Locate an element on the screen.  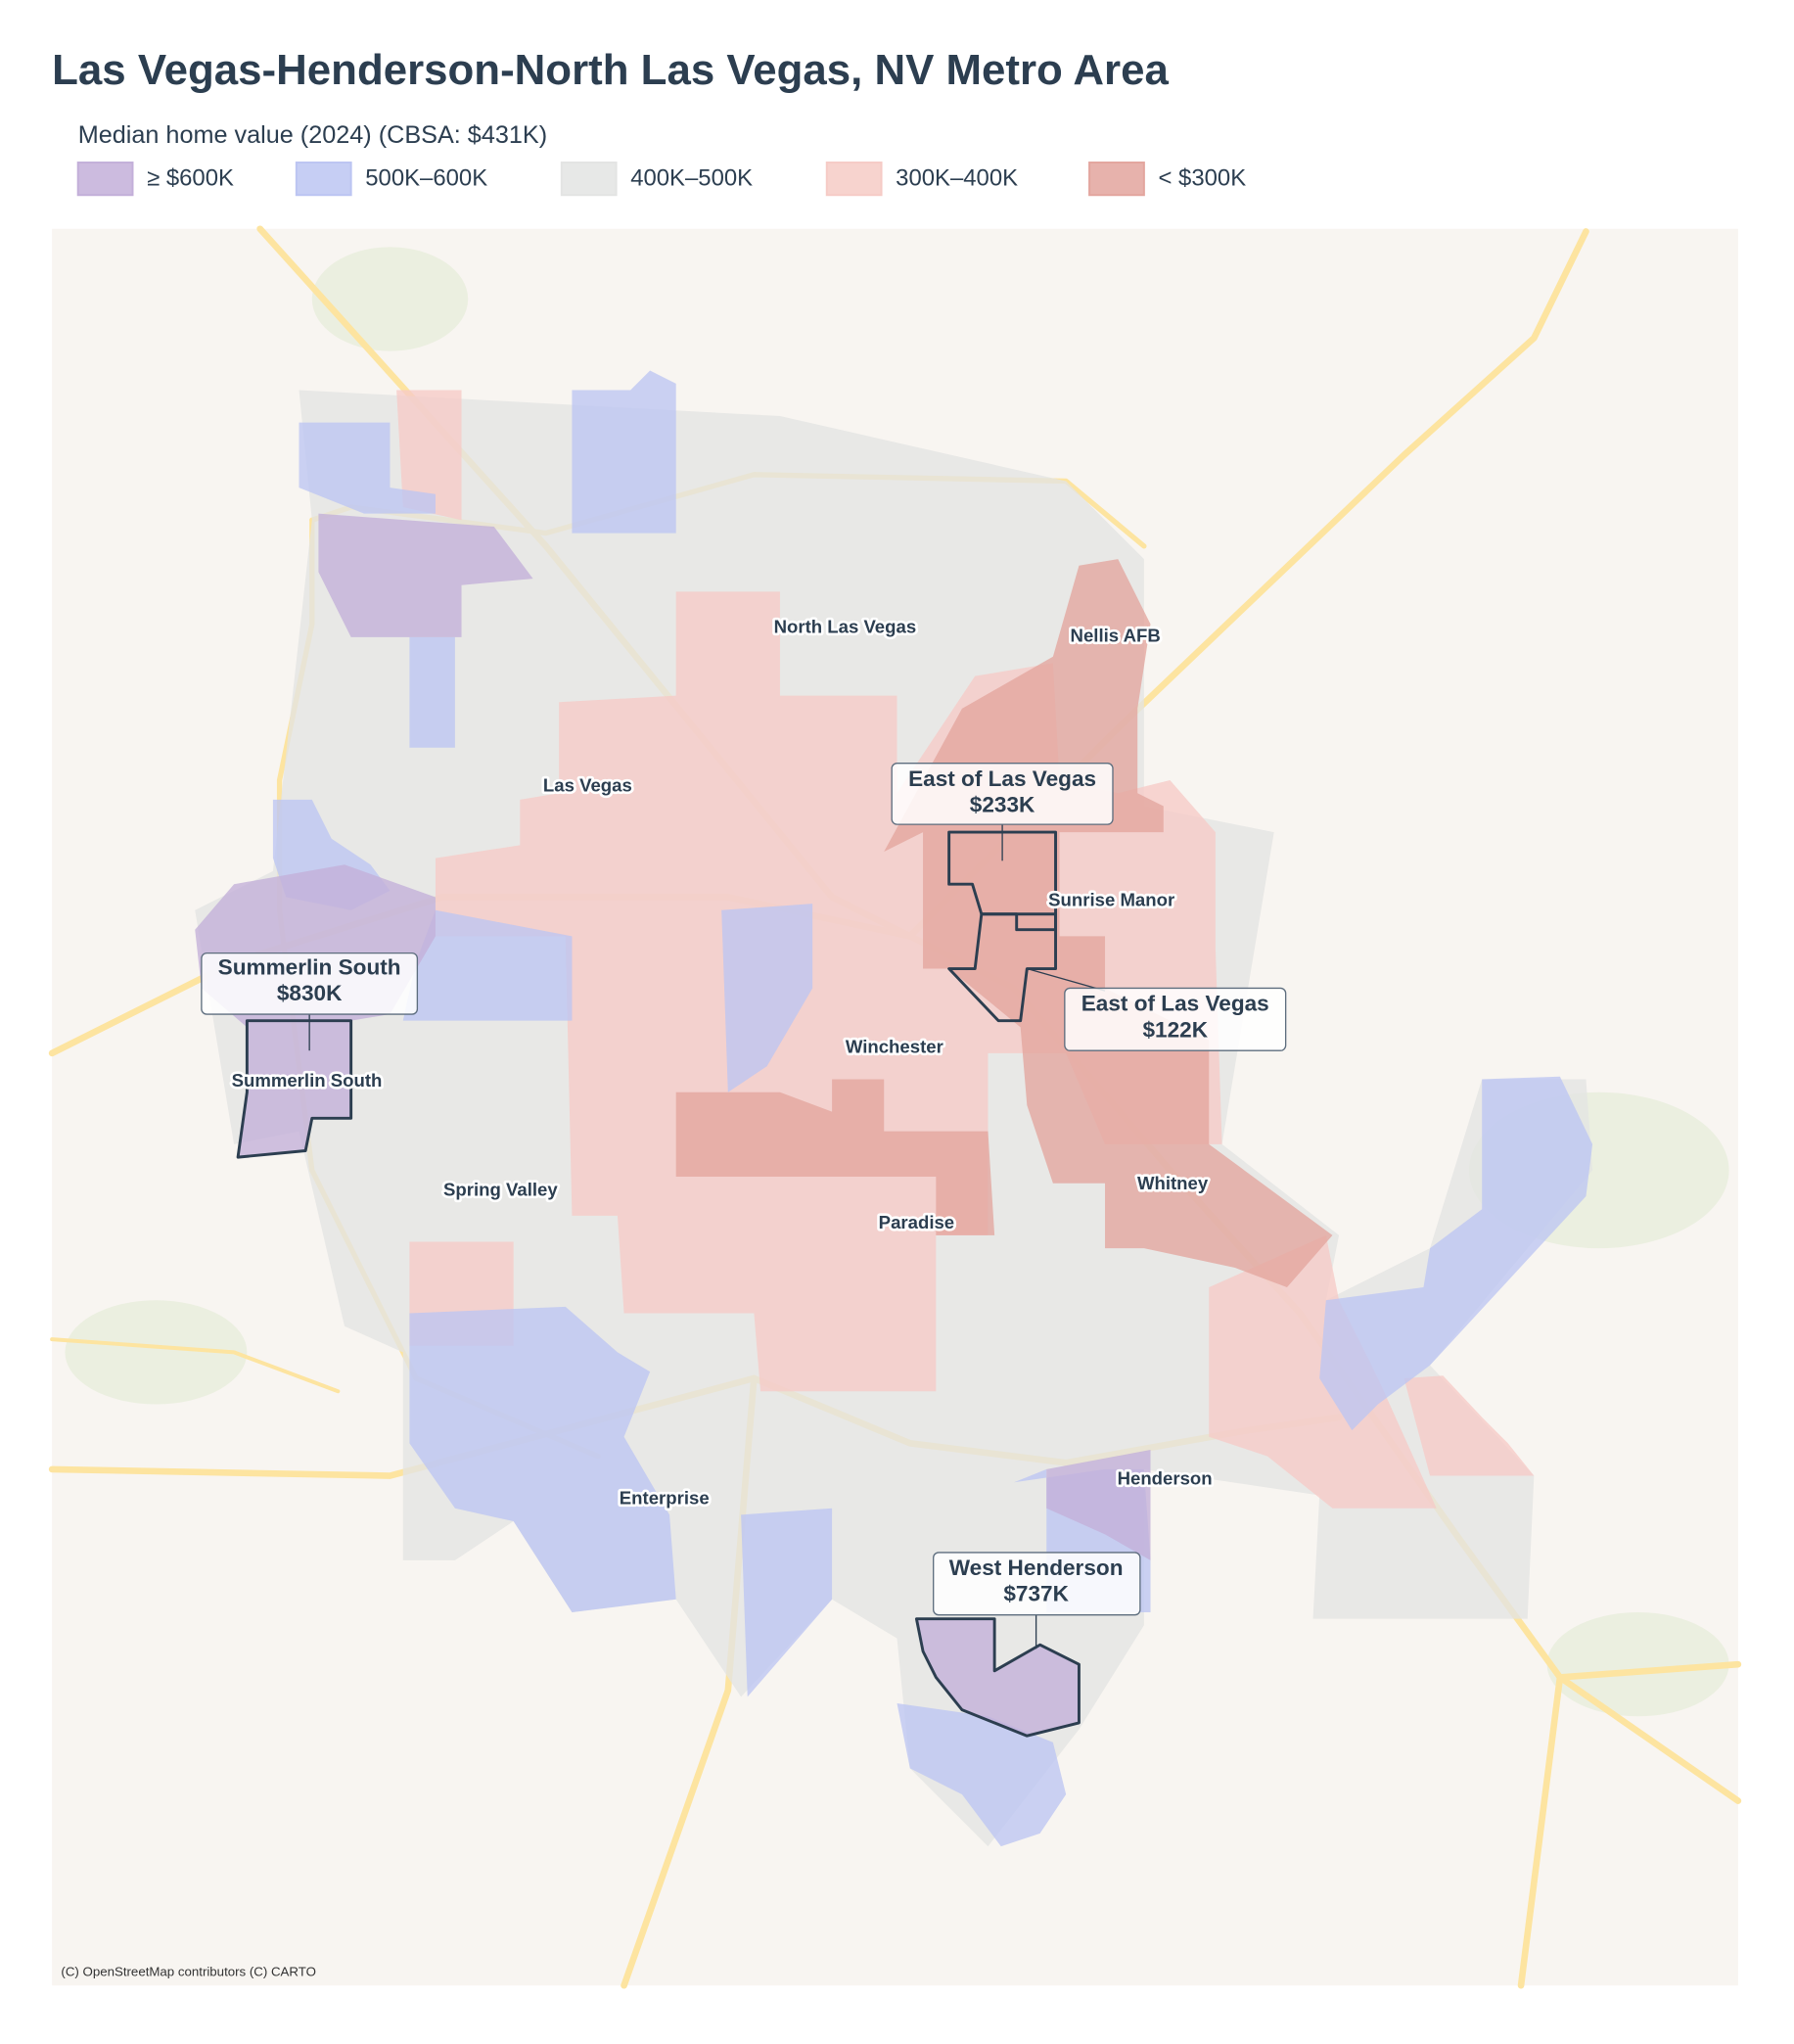
place-label: Whitney is located at coordinates (1173, 1183).